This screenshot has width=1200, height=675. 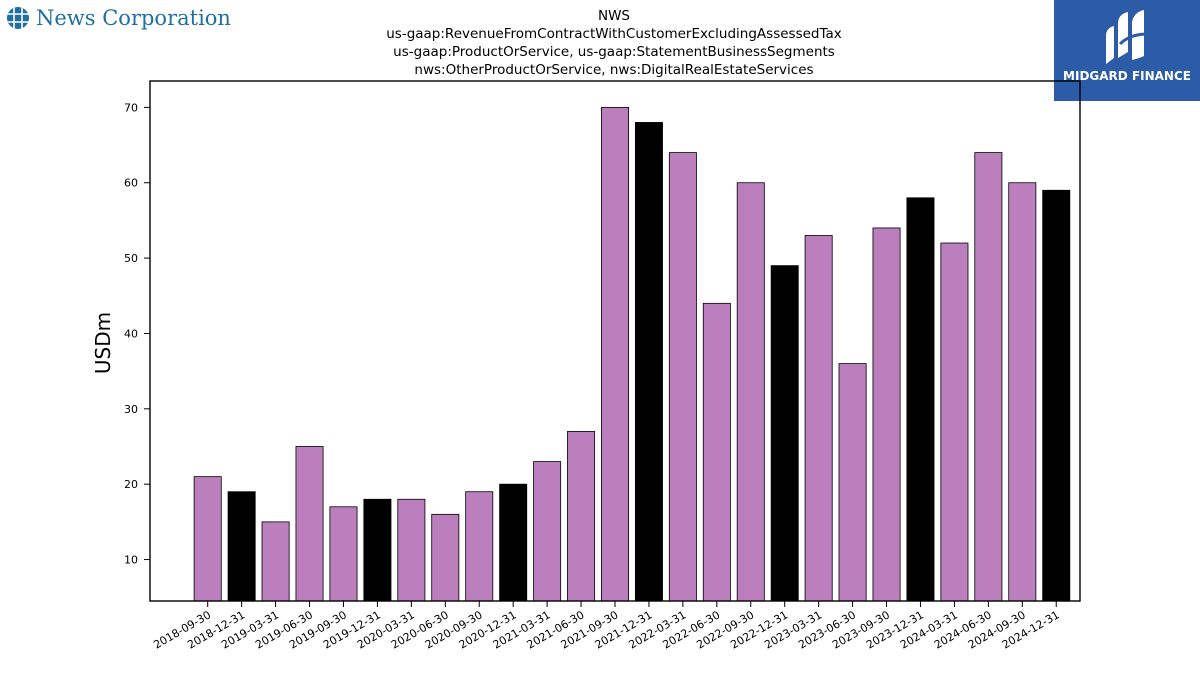 What do you see at coordinates (614, 16) in the screenshot?
I see `title-line: NWS` at bounding box center [614, 16].